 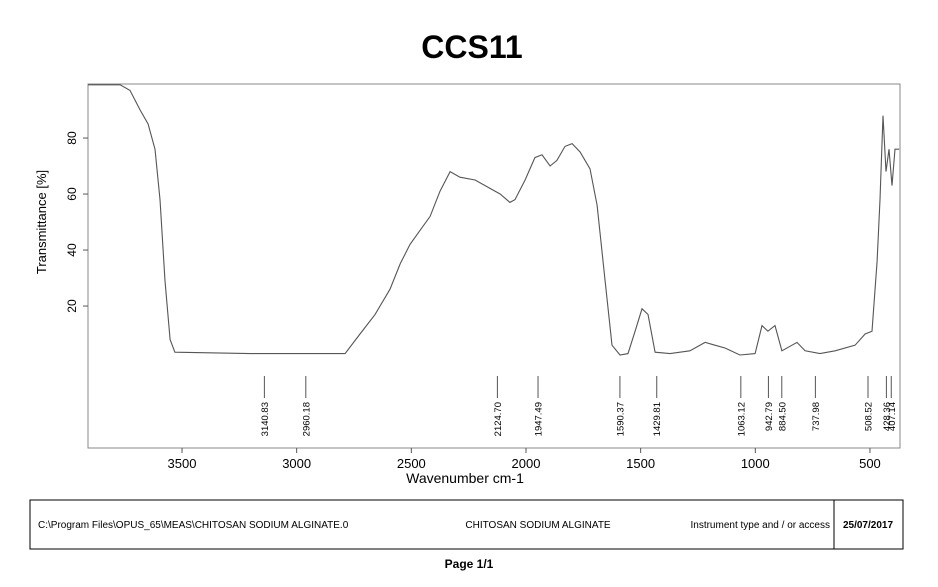 What do you see at coordinates (72, 138) in the screenshot?
I see `y-tick-label: 80` at bounding box center [72, 138].